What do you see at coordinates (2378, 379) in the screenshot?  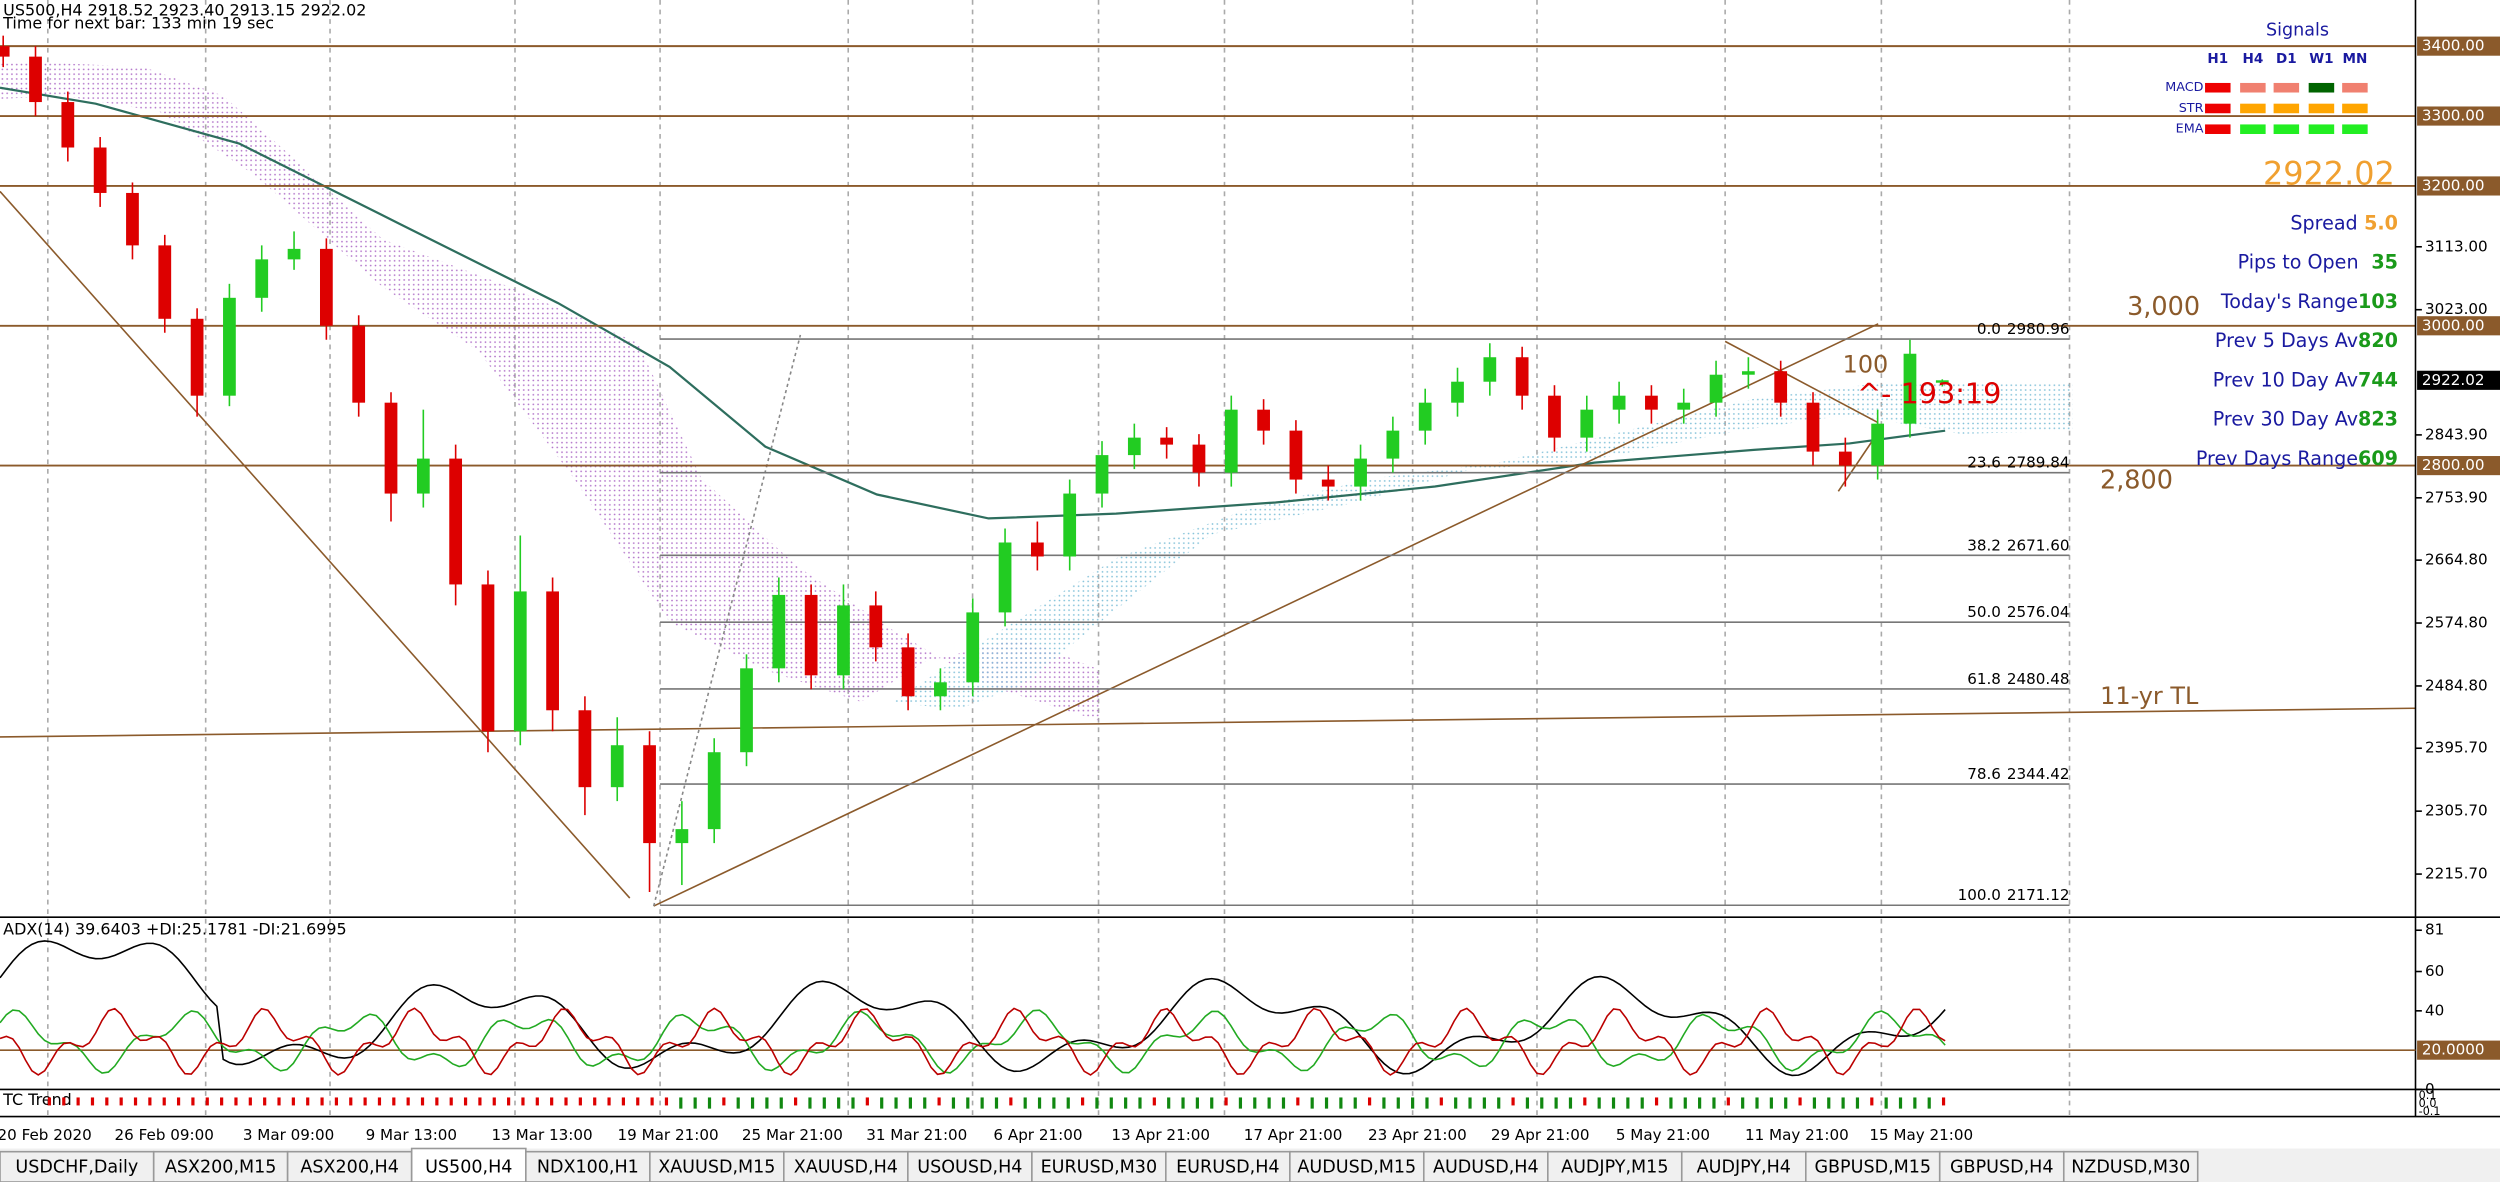 I see `info-value: 744` at bounding box center [2378, 379].